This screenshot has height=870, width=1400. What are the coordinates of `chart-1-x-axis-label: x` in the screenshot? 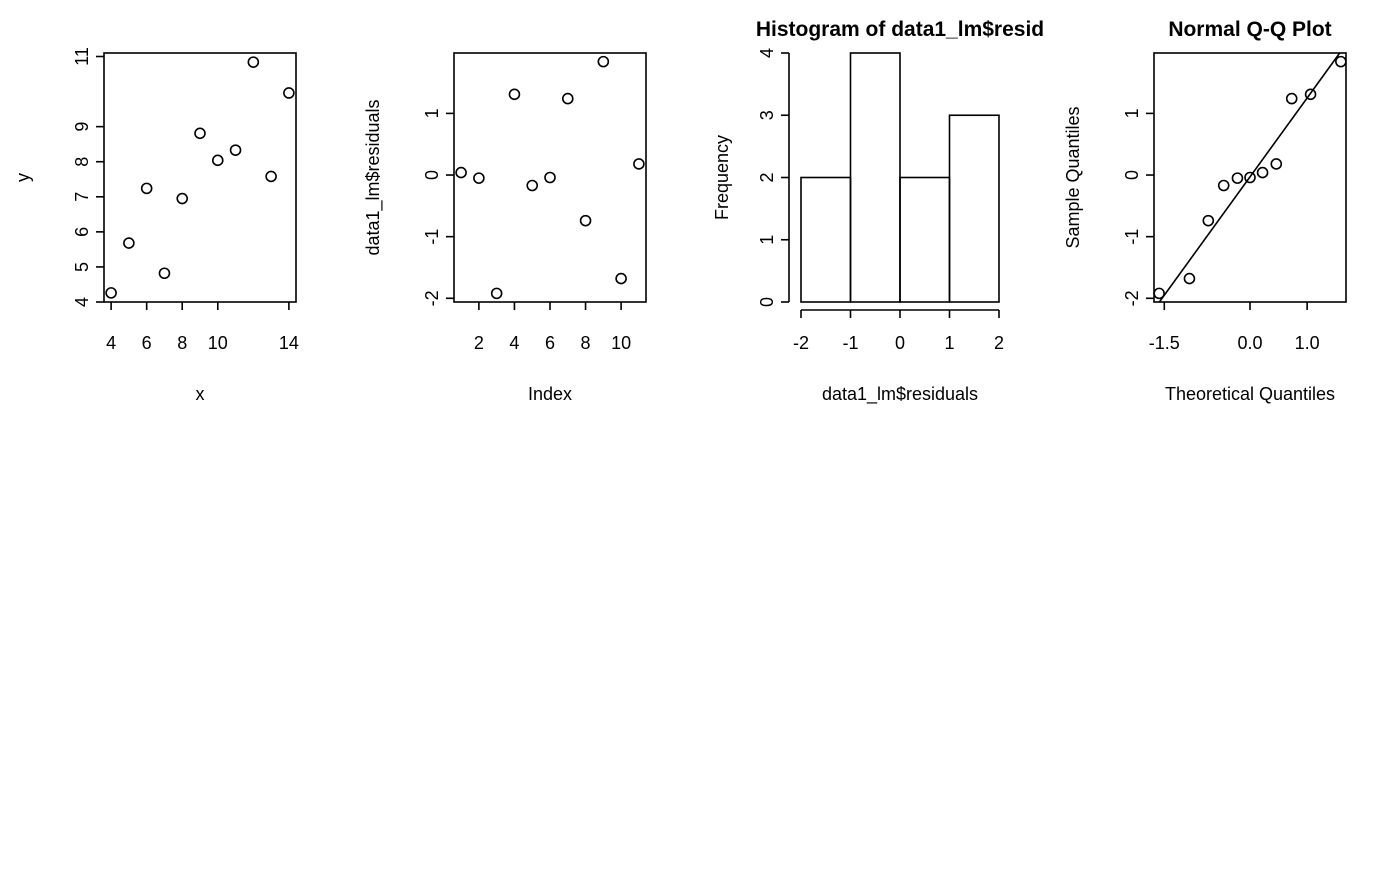 It's located at (200, 394).